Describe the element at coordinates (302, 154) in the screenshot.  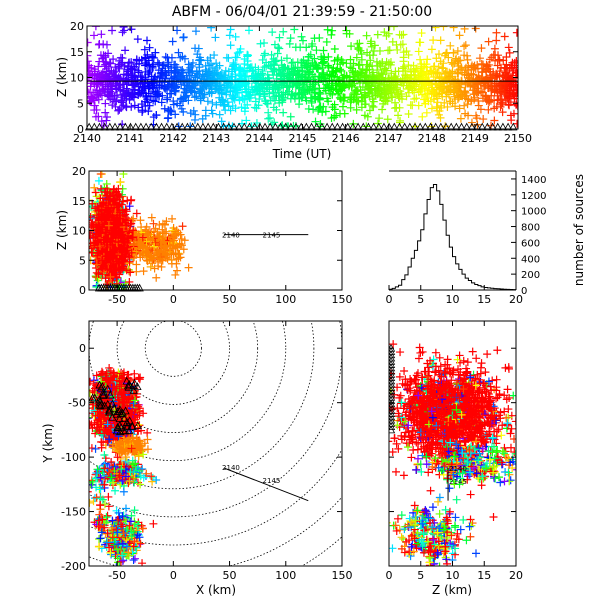
I see `x-axis-title: Time (UT)` at that location.